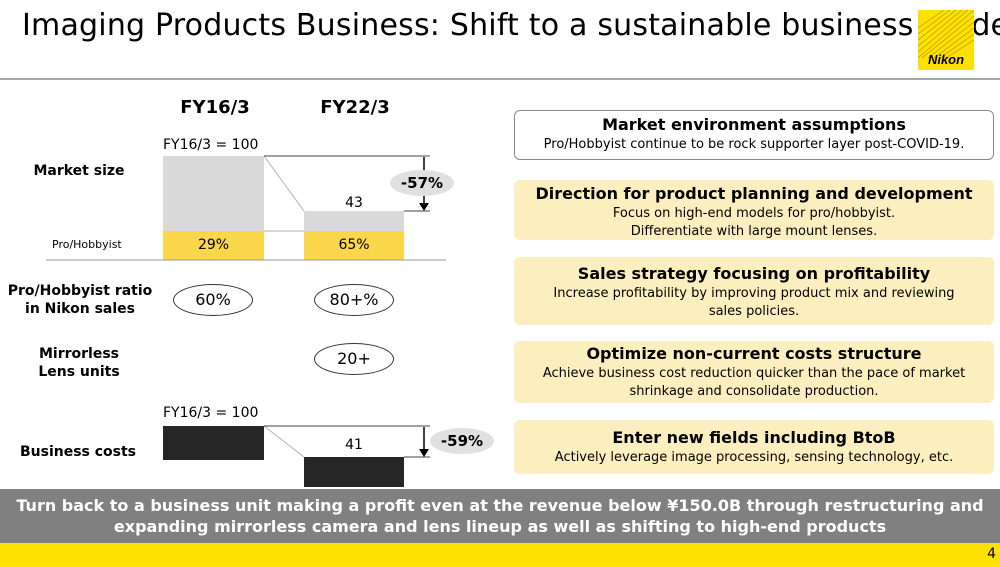 The image size is (1000, 567). What do you see at coordinates (946, 34) in the screenshot?
I see `logo-rays-icon` at bounding box center [946, 34].